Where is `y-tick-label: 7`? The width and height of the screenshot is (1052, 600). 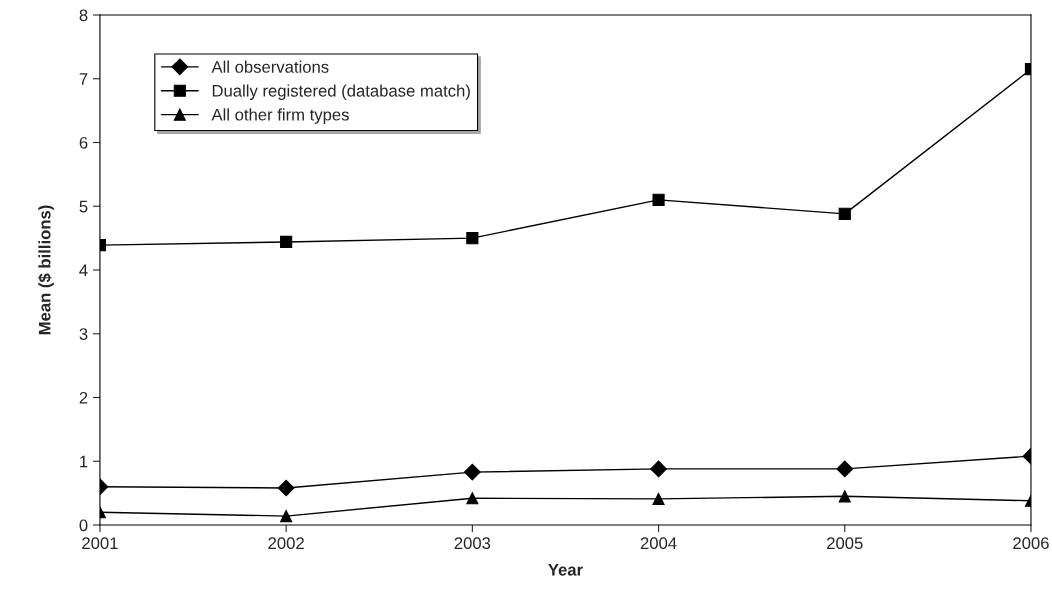 y-tick-label: 7 is located at coordinates (83, 79).